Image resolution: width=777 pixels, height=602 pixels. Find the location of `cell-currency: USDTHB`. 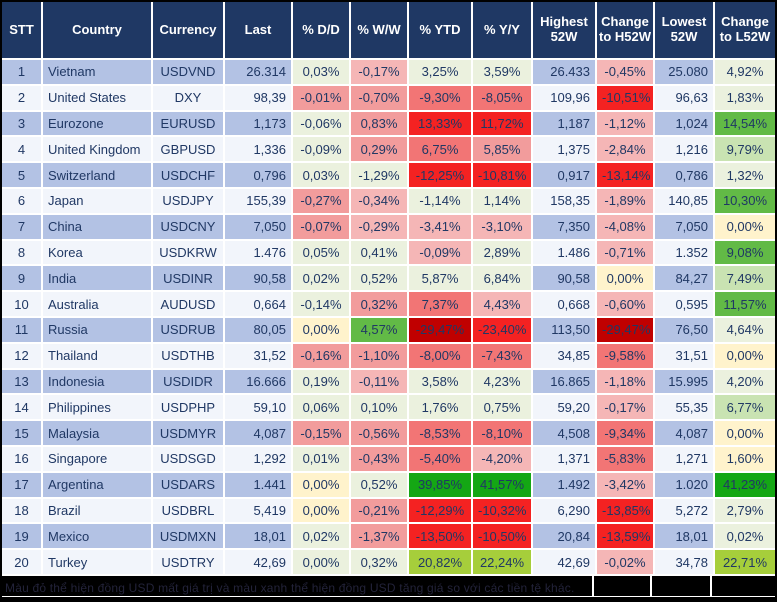

cell-currency: USDTHB is located at coordinates (188, 356).